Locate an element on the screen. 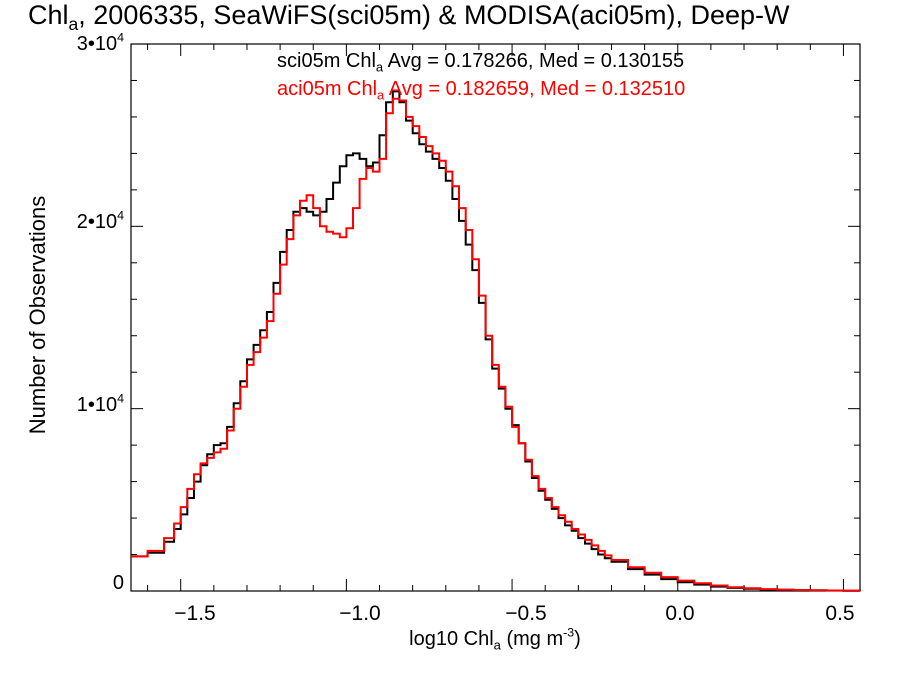 The height and width of the screenshot is (675, 900). x-tick-label: −1.0 is located at coordinates (360, 613).